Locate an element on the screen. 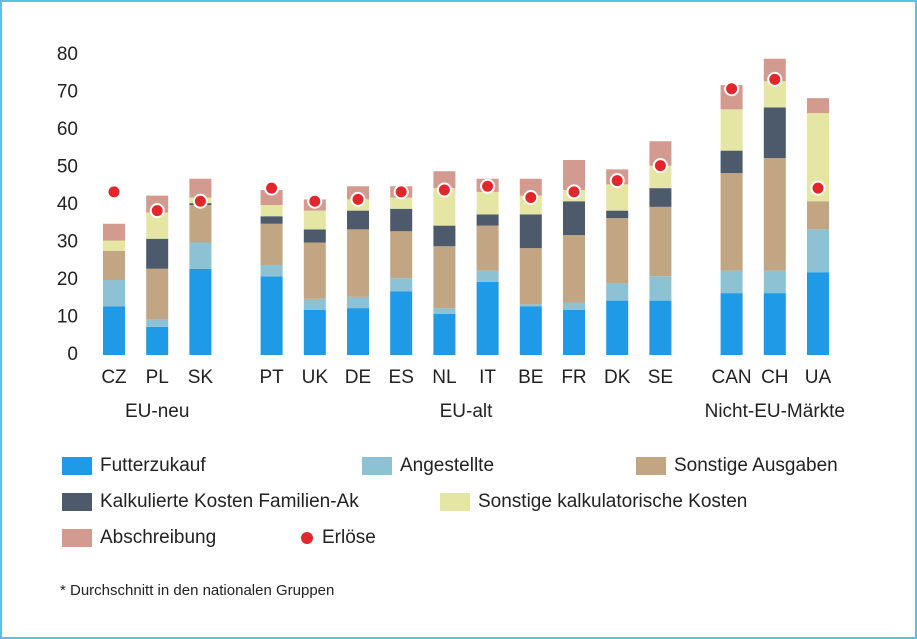 This screenshot has height=639, width=917. legend-label: Erlöse is located at coordinates (349, 537).